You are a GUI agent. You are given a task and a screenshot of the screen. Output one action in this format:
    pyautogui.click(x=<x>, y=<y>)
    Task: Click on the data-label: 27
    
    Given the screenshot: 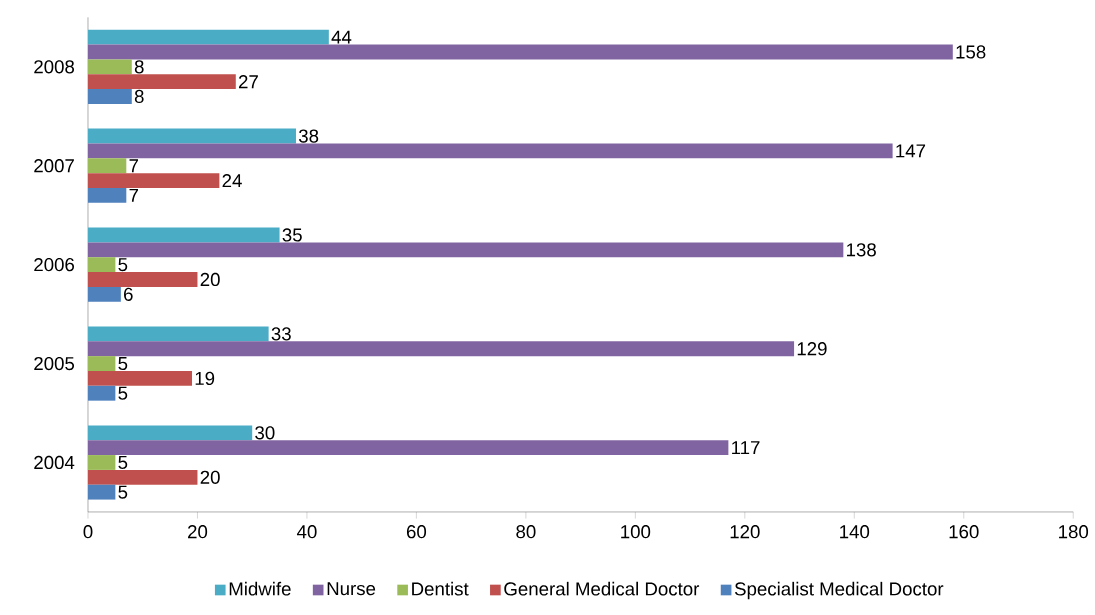 What is the action you would take?
    pyautogui.click(x=248, y=82)
    